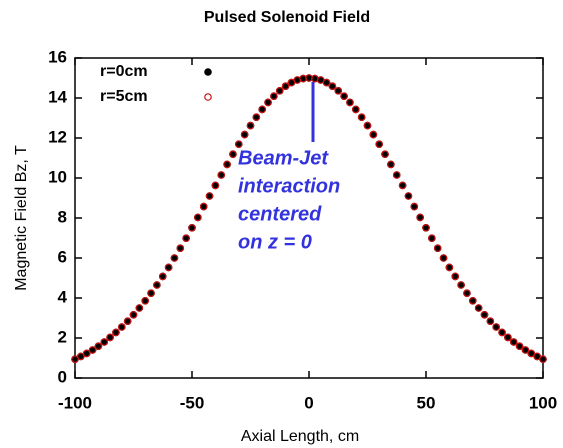  Describe the element at coordinates (287, 17) in the screenshot. I see `chart-title: Pulsed Solenoid Field` at that location.